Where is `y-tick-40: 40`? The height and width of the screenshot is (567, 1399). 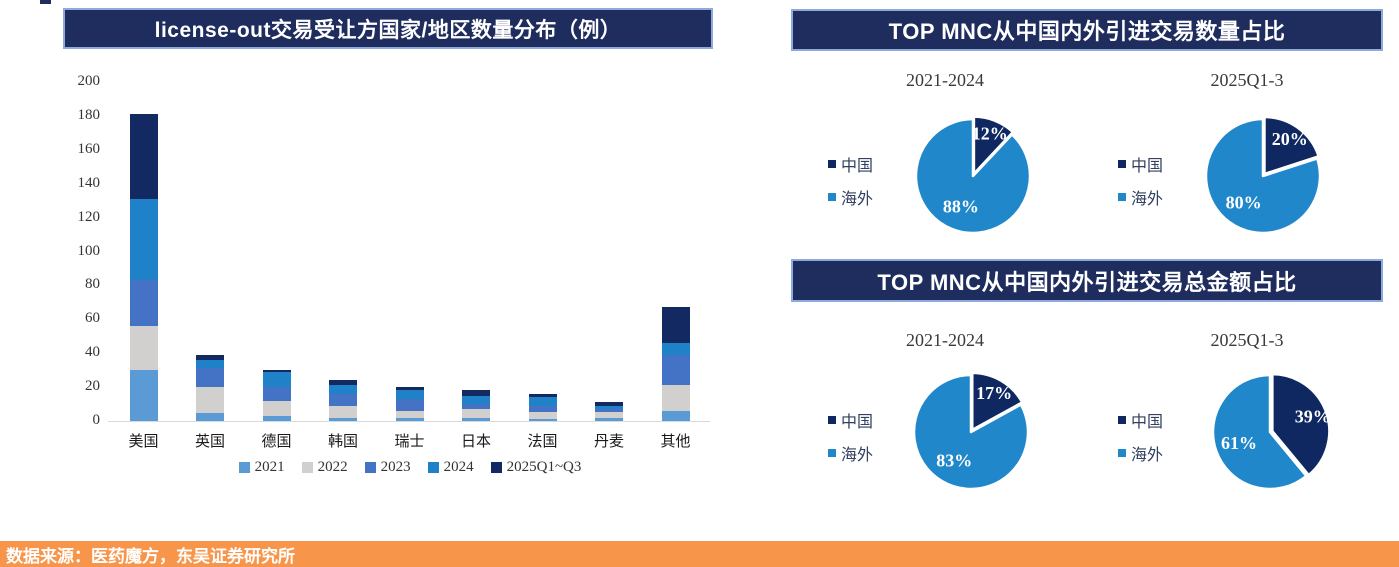 y-tick-40: 40 is located at coordinates (92, 352).